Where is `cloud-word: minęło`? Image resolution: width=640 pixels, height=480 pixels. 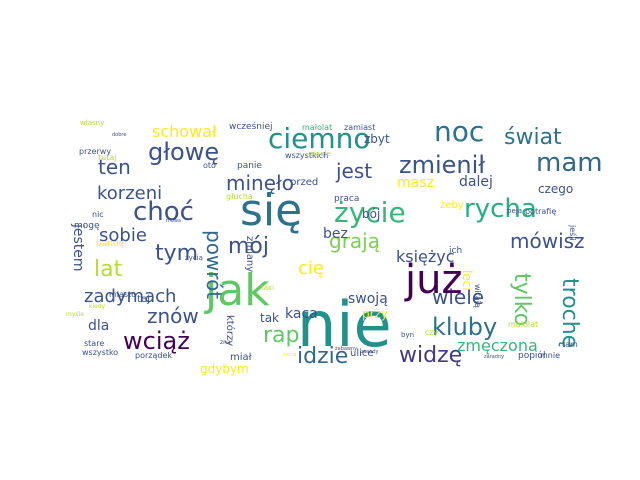 cloud-word: minęło is located at coordinates (260, 183).